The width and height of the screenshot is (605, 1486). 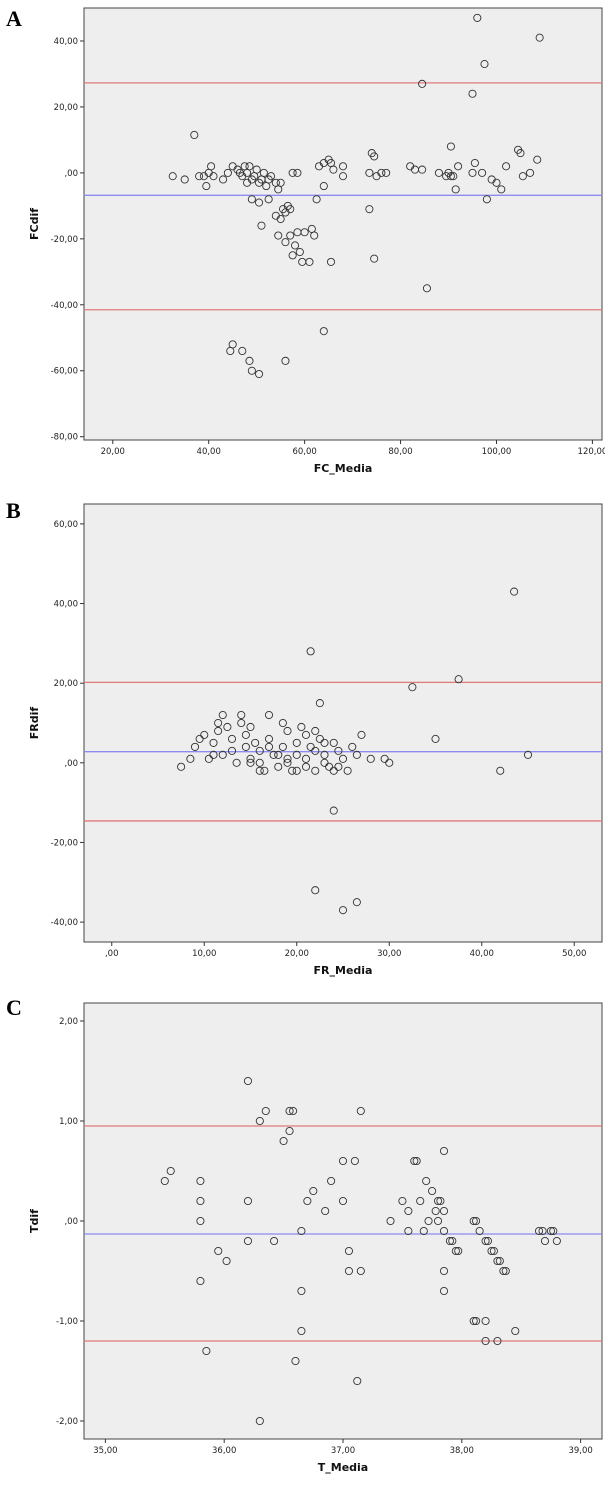 I want to click on x-tick-label: 36,00, so click(x=224, y=1451).